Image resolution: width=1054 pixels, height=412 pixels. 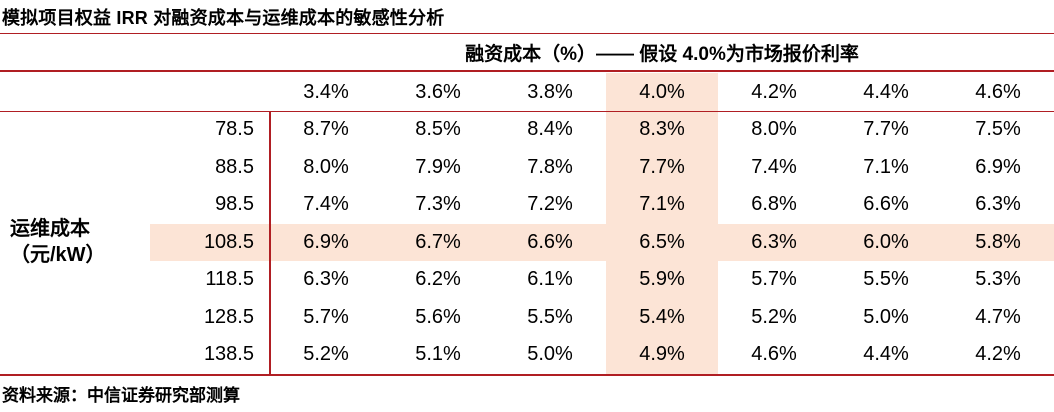 I want to click on data-cell: 6.8%, so click(x=774, y=204).